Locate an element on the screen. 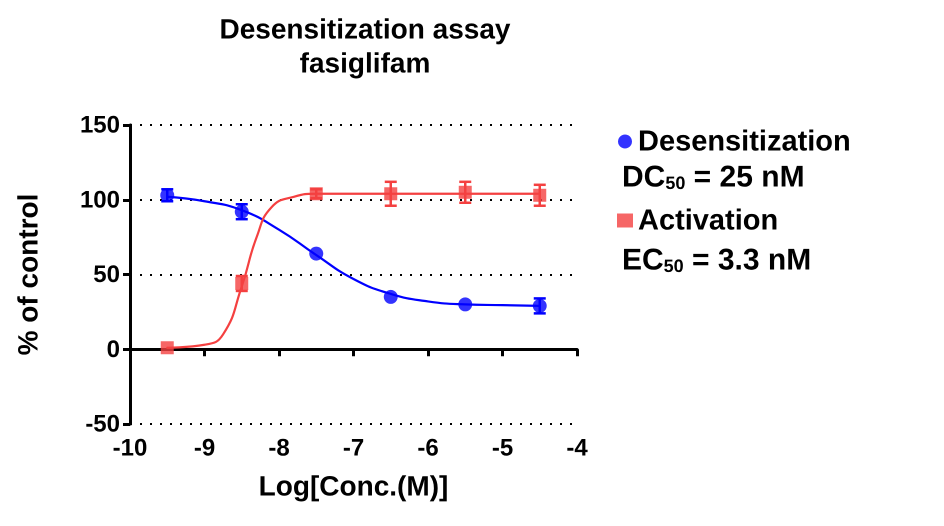  x-tick-label: -4 is located at coordinates (577, 448).